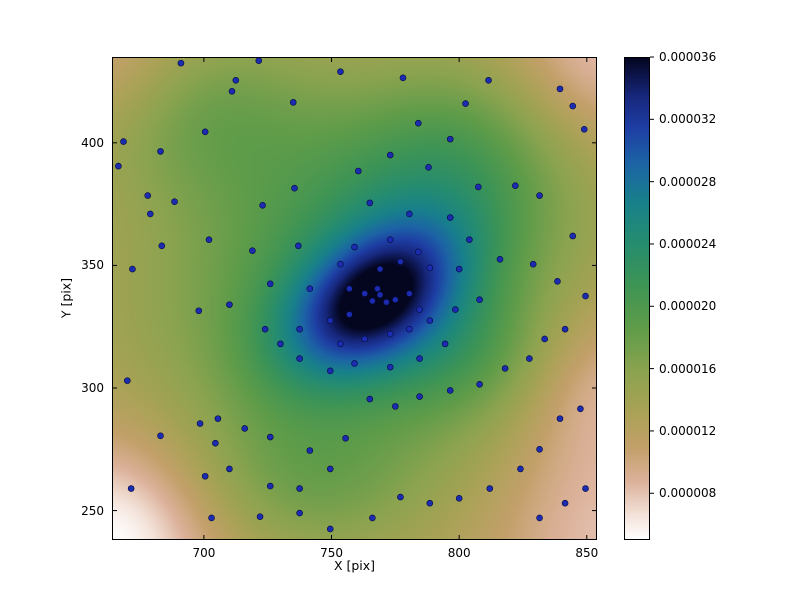 This screenshot has width=800, height=600. Describe the element at coordinates (688, 243) in the screenshot. I see `colorbar-tick-label: 0.000024` at that location.